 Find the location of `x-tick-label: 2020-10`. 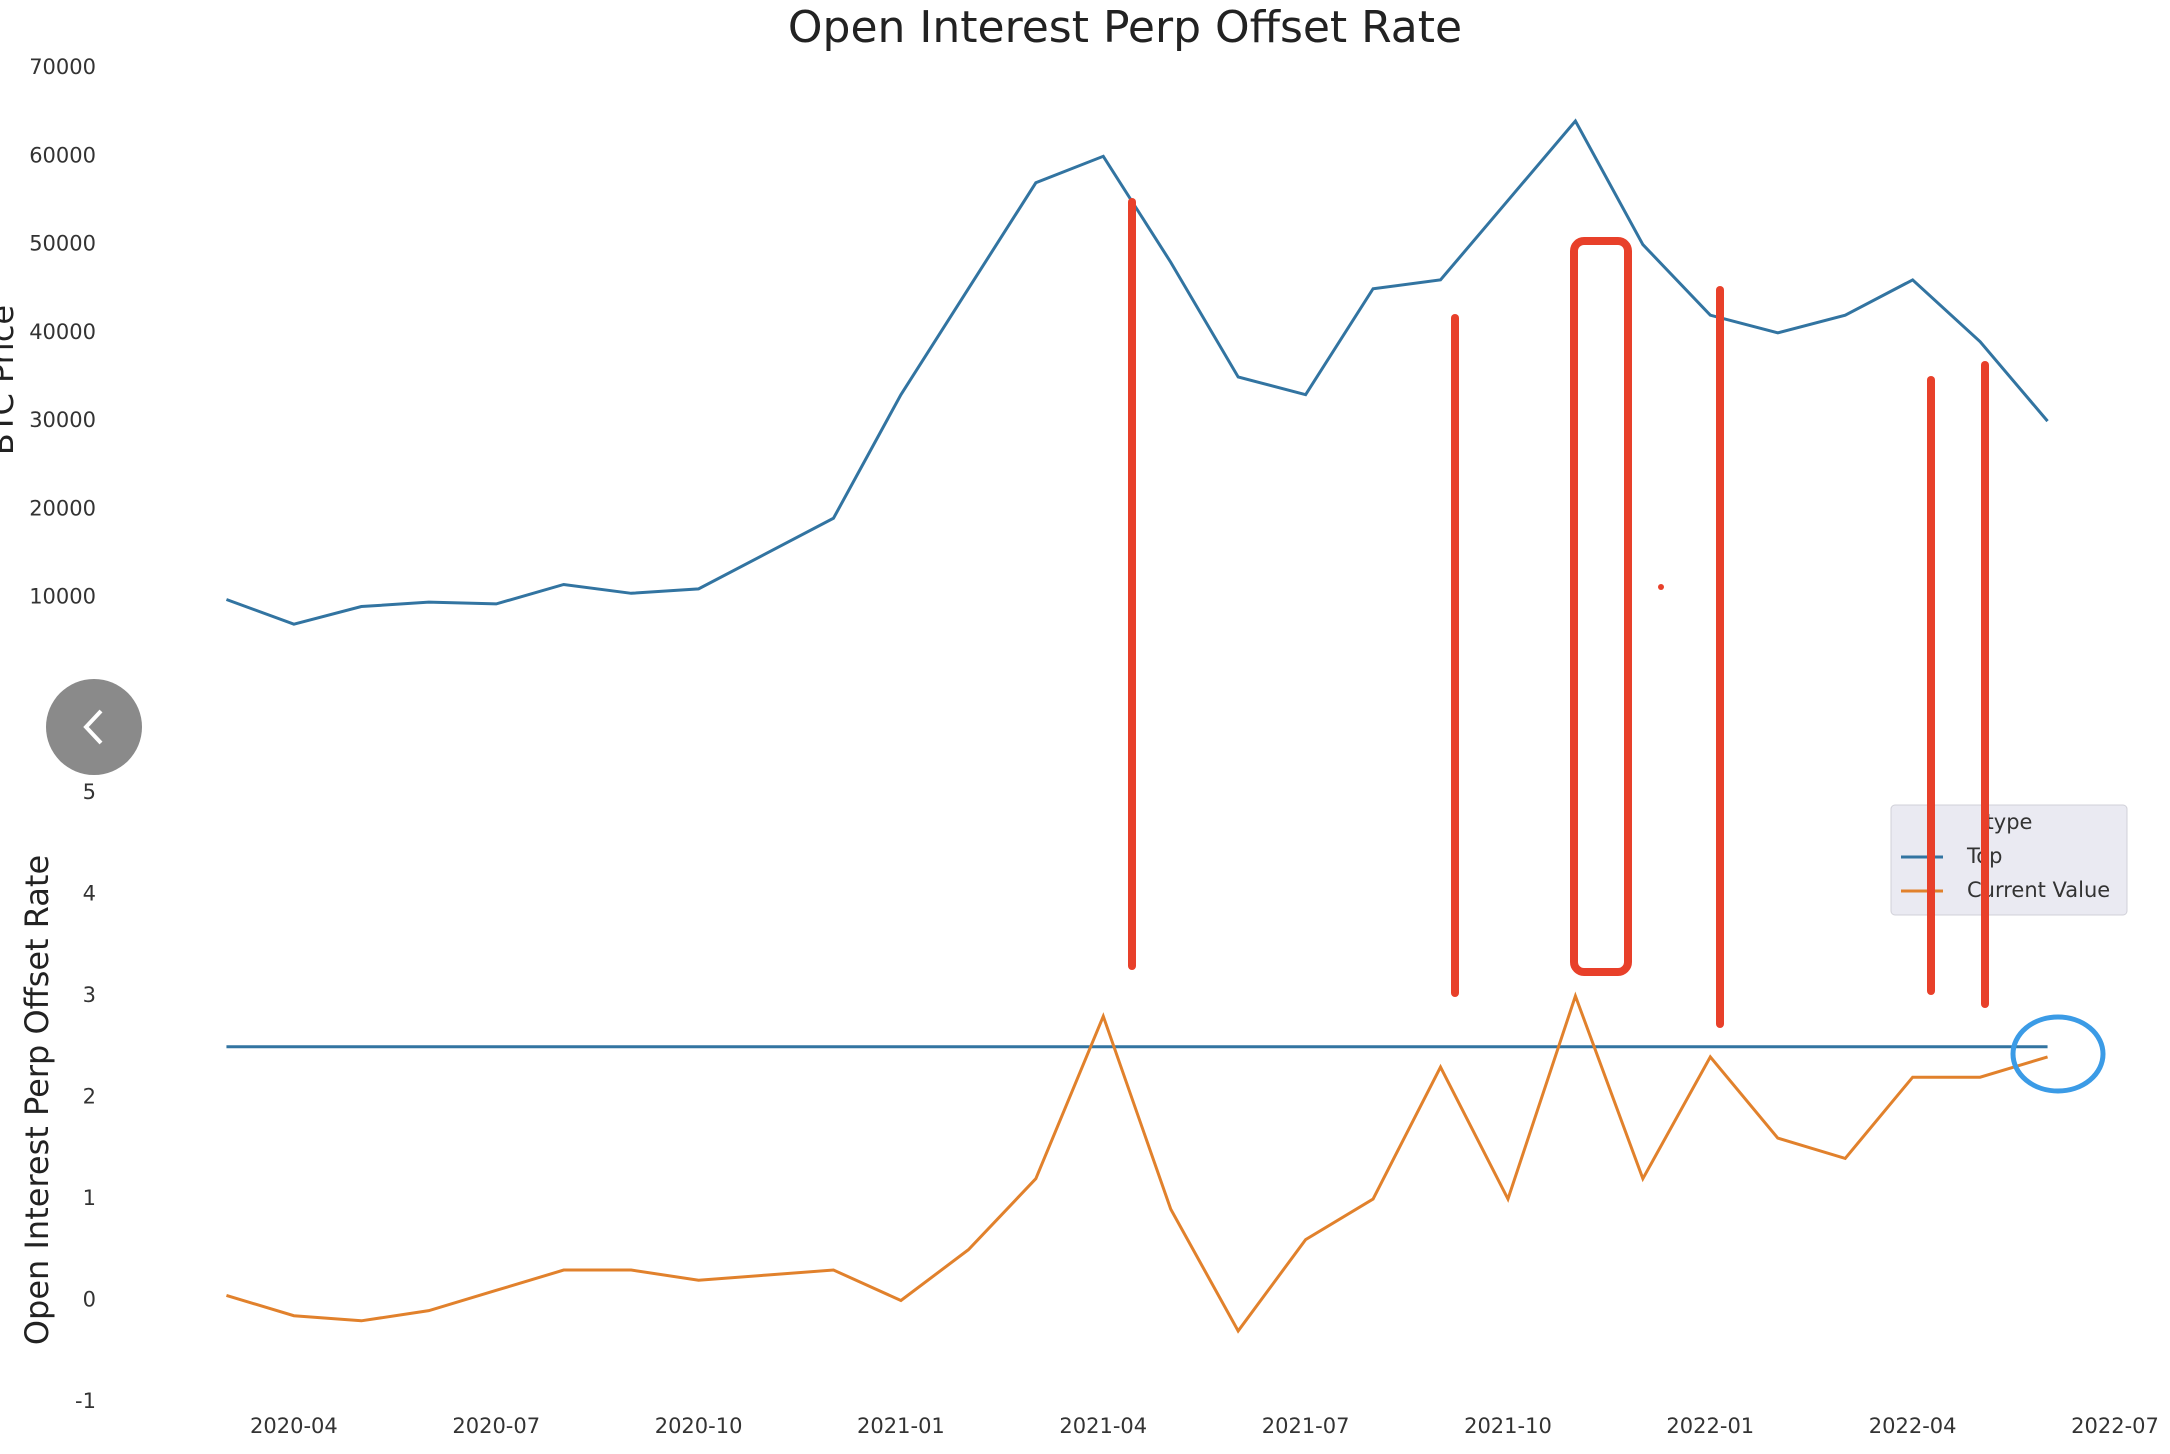

x-tick-label: 2020-10 is located at coordinates (699, 1426).